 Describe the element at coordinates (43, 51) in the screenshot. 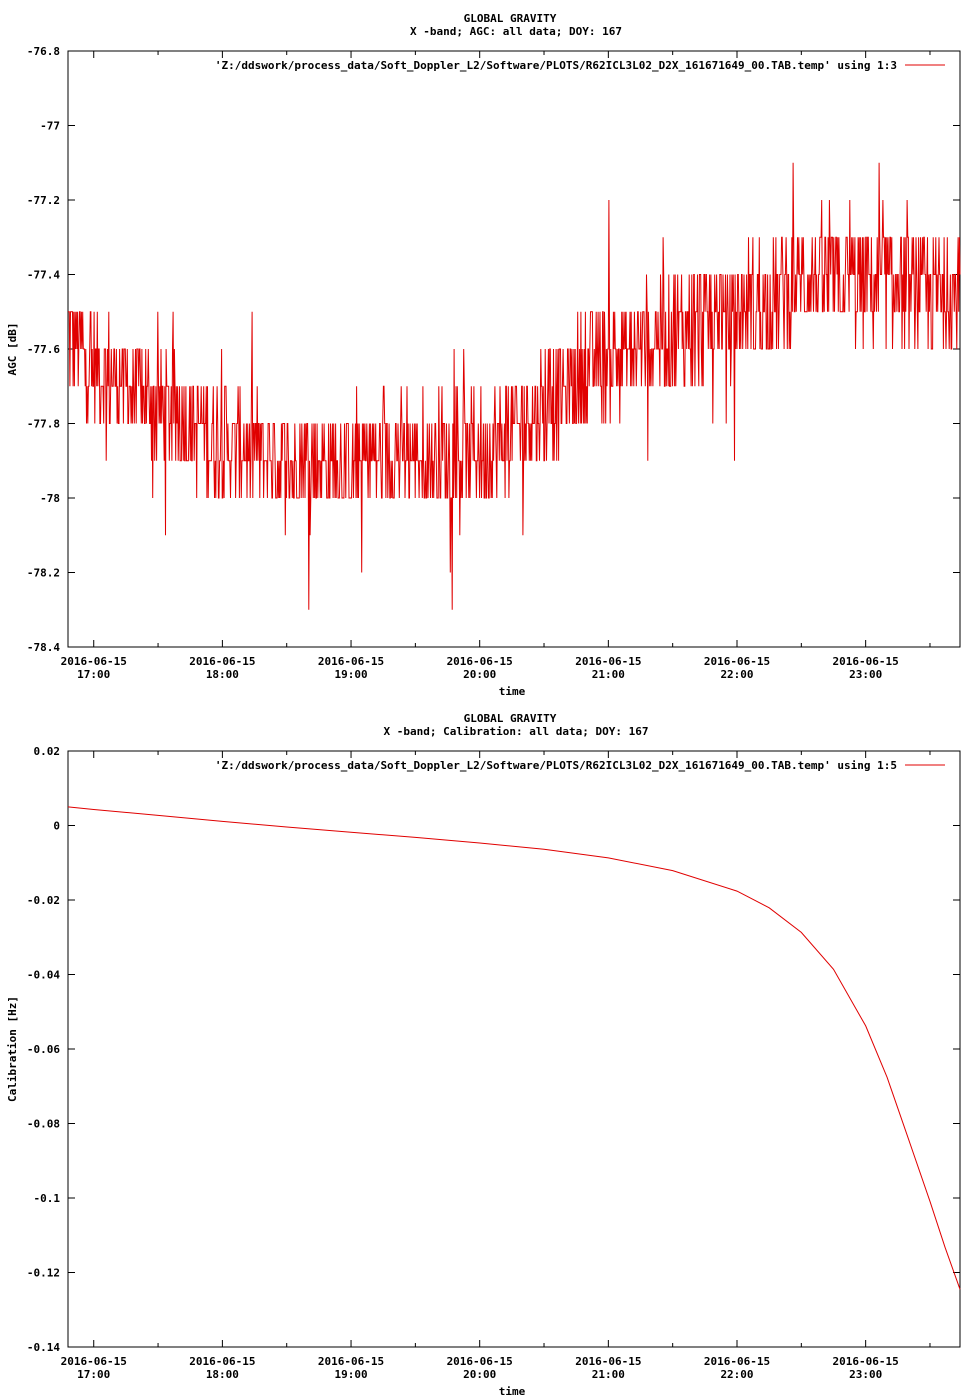

I see `y-tick-label: -76.8` at that location.